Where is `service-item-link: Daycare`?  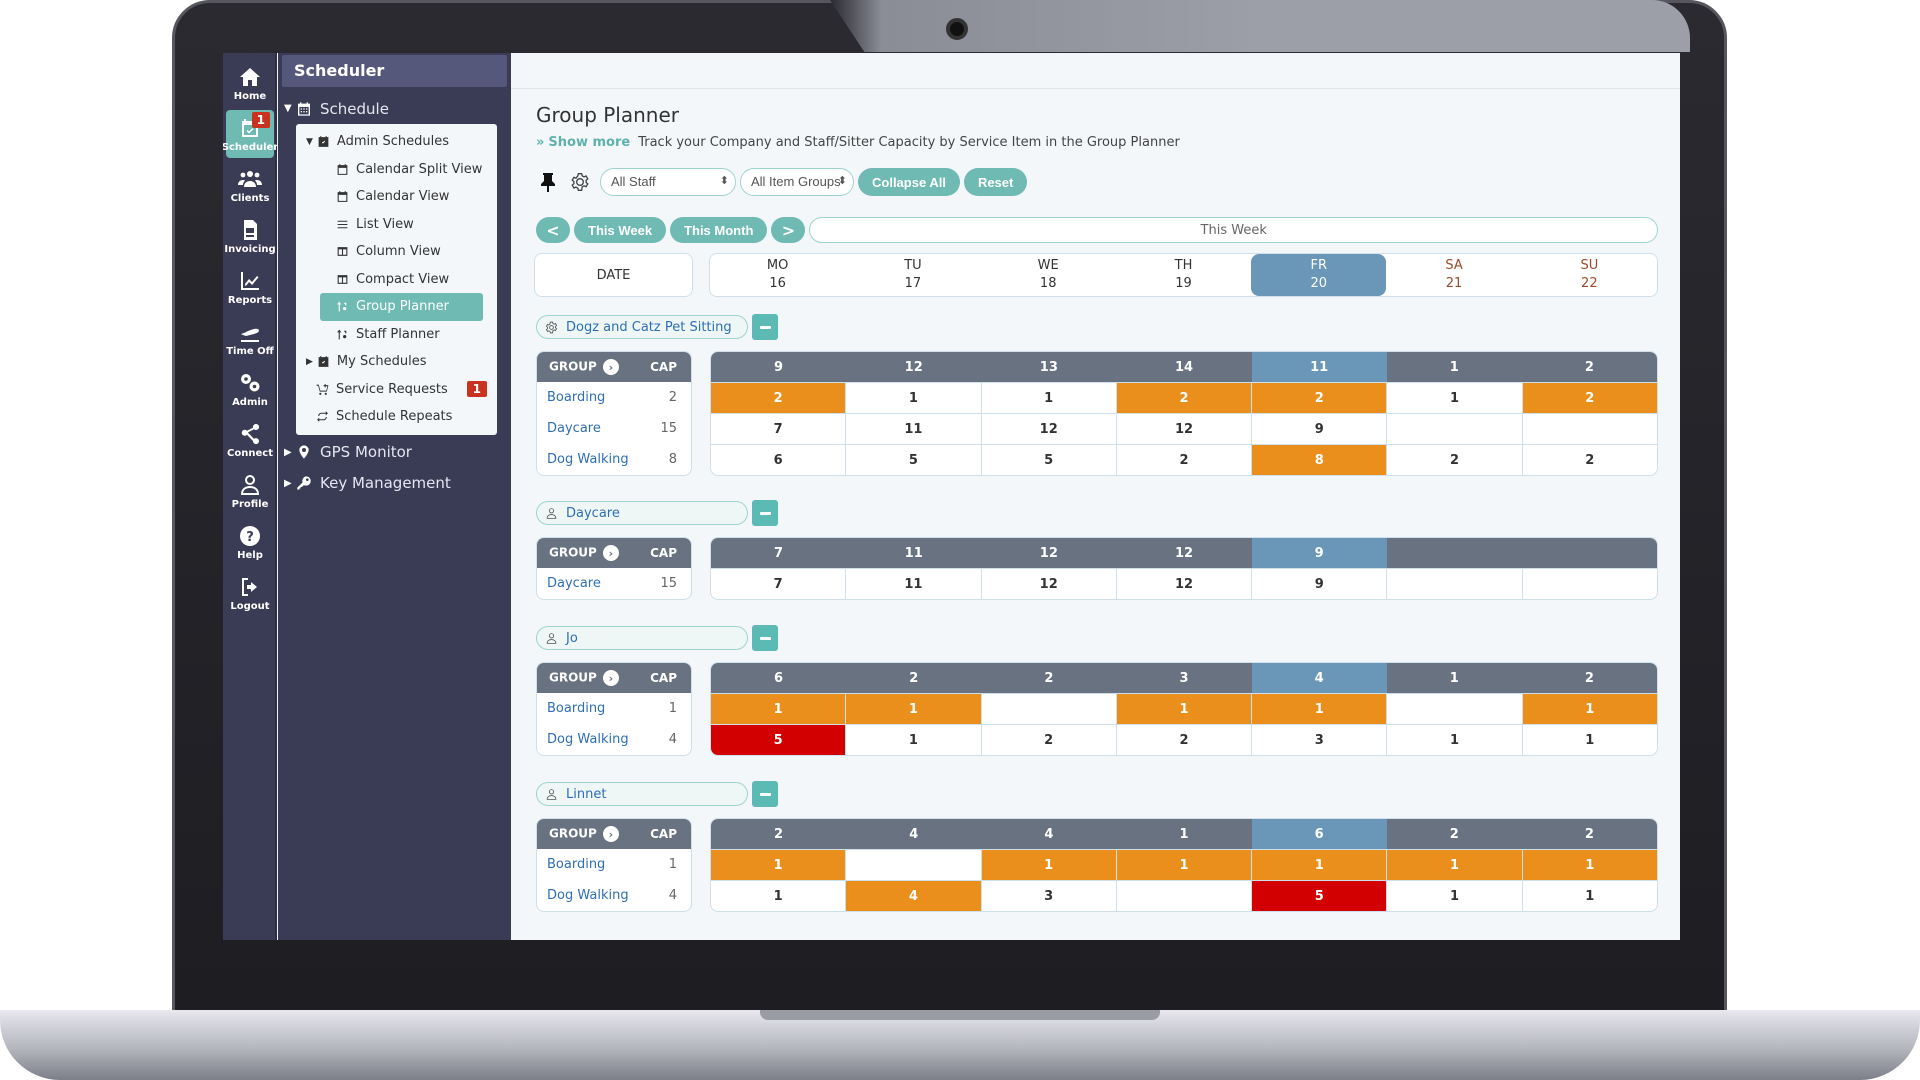 service-item-link: Daycare is located at coordinates (574, 428).